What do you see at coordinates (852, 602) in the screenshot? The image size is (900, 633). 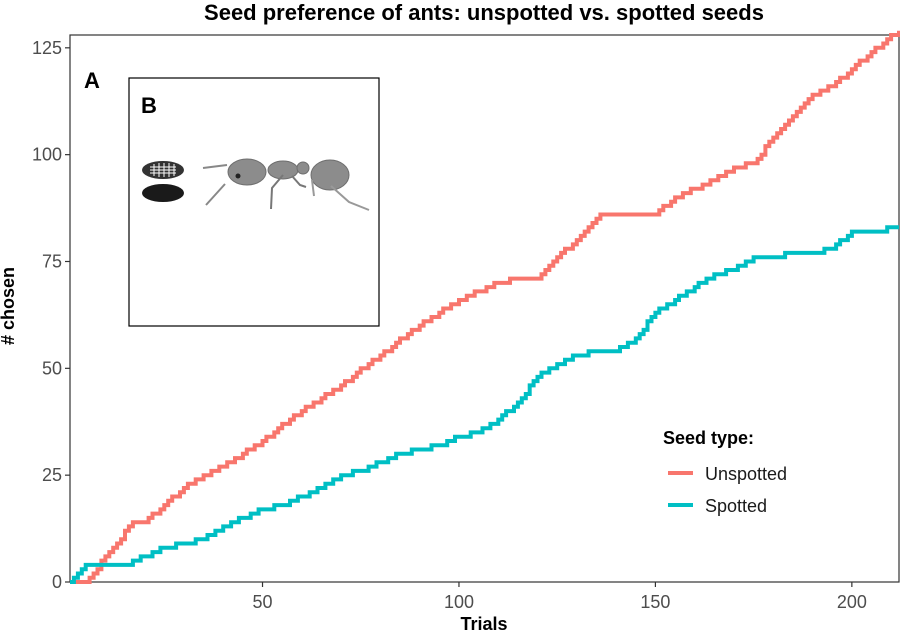 I see `x-tick-label-200: 200` at bounding box center [852, 602].